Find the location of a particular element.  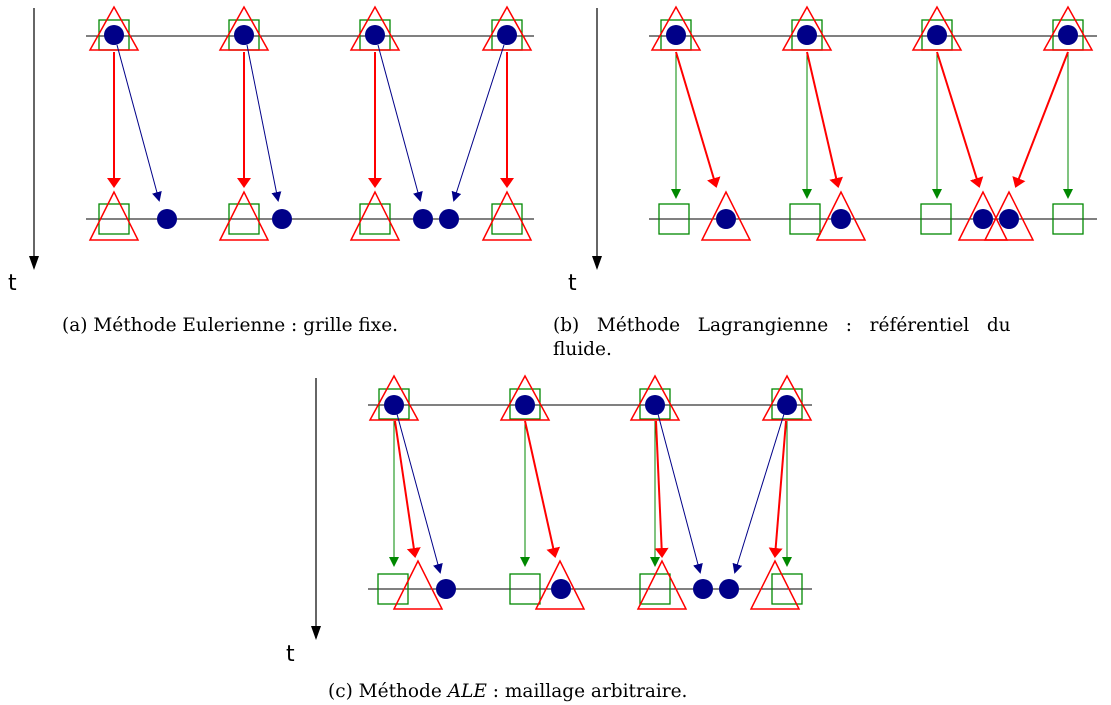

caption-c: (c) Méthode ALE : maillage arbitraire. is located at coordinates (507, 691).